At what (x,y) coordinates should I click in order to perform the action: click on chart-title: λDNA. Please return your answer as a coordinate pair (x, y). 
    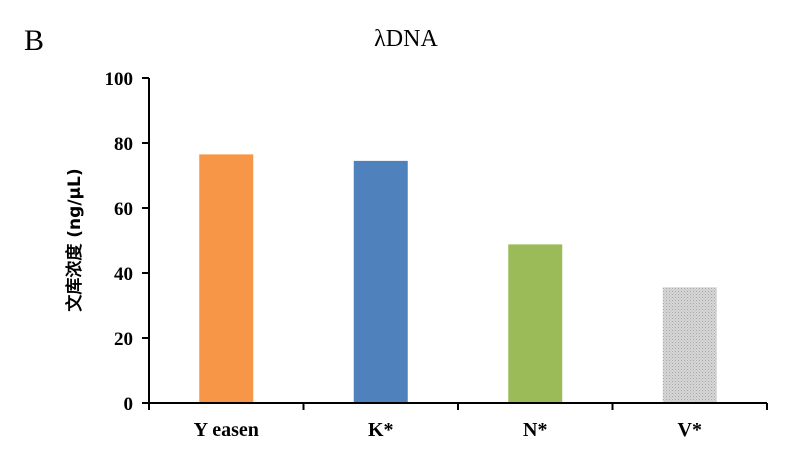
    Looking at the image, I should click on (406, 39).